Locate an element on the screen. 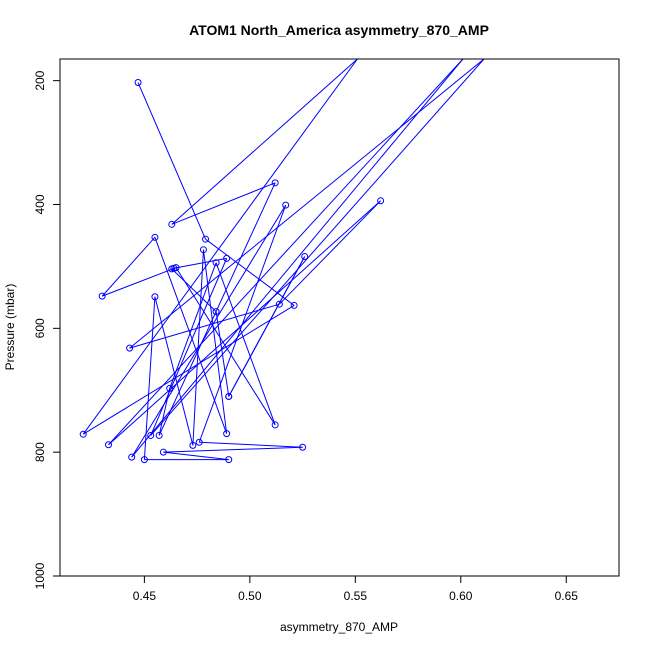  y-axis-label: Pressure (mbar) is located at coordinates (10, 327).